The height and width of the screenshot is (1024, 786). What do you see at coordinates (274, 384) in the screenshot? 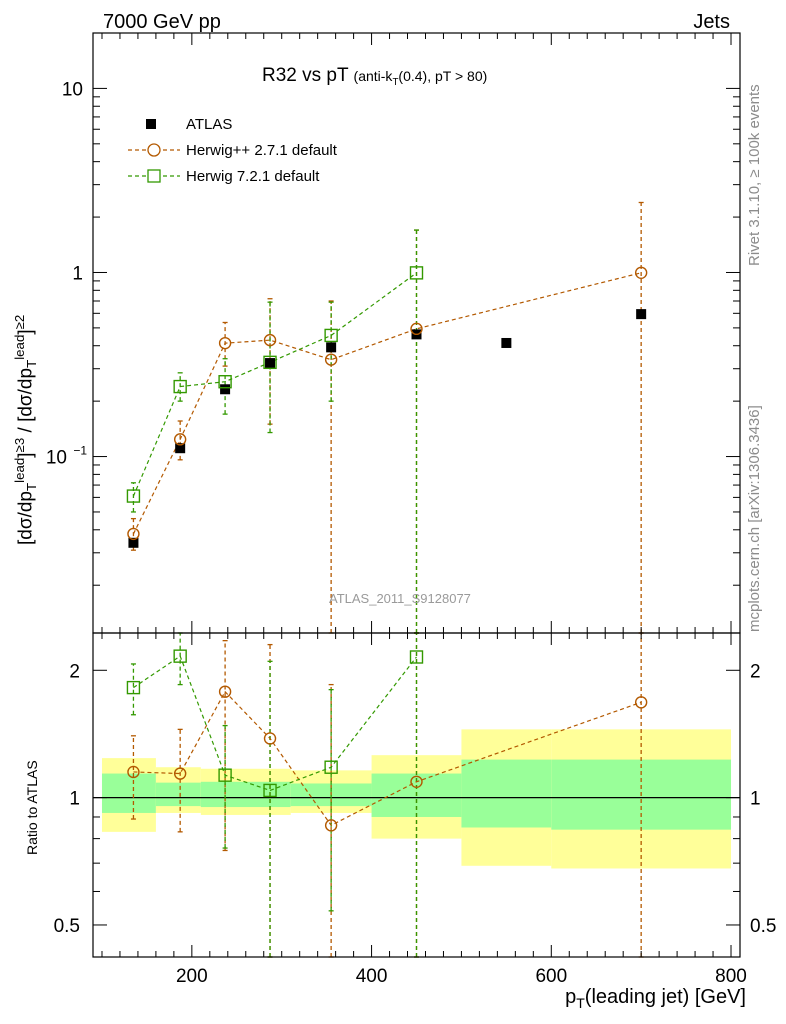
I see `line-herwig7` at bounding box center [274, 384].